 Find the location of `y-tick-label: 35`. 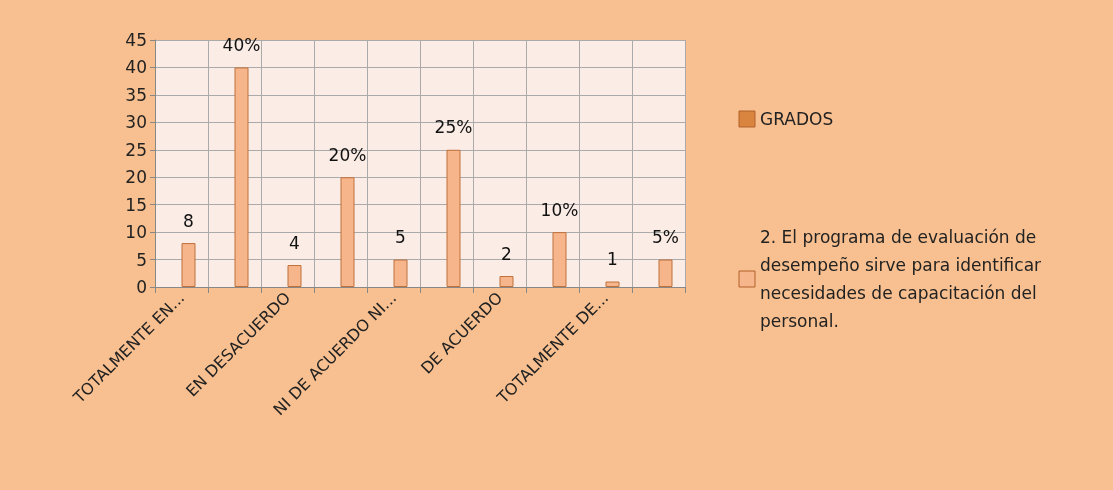

y-tick-label: 35 is located at coordinates (136, 94).